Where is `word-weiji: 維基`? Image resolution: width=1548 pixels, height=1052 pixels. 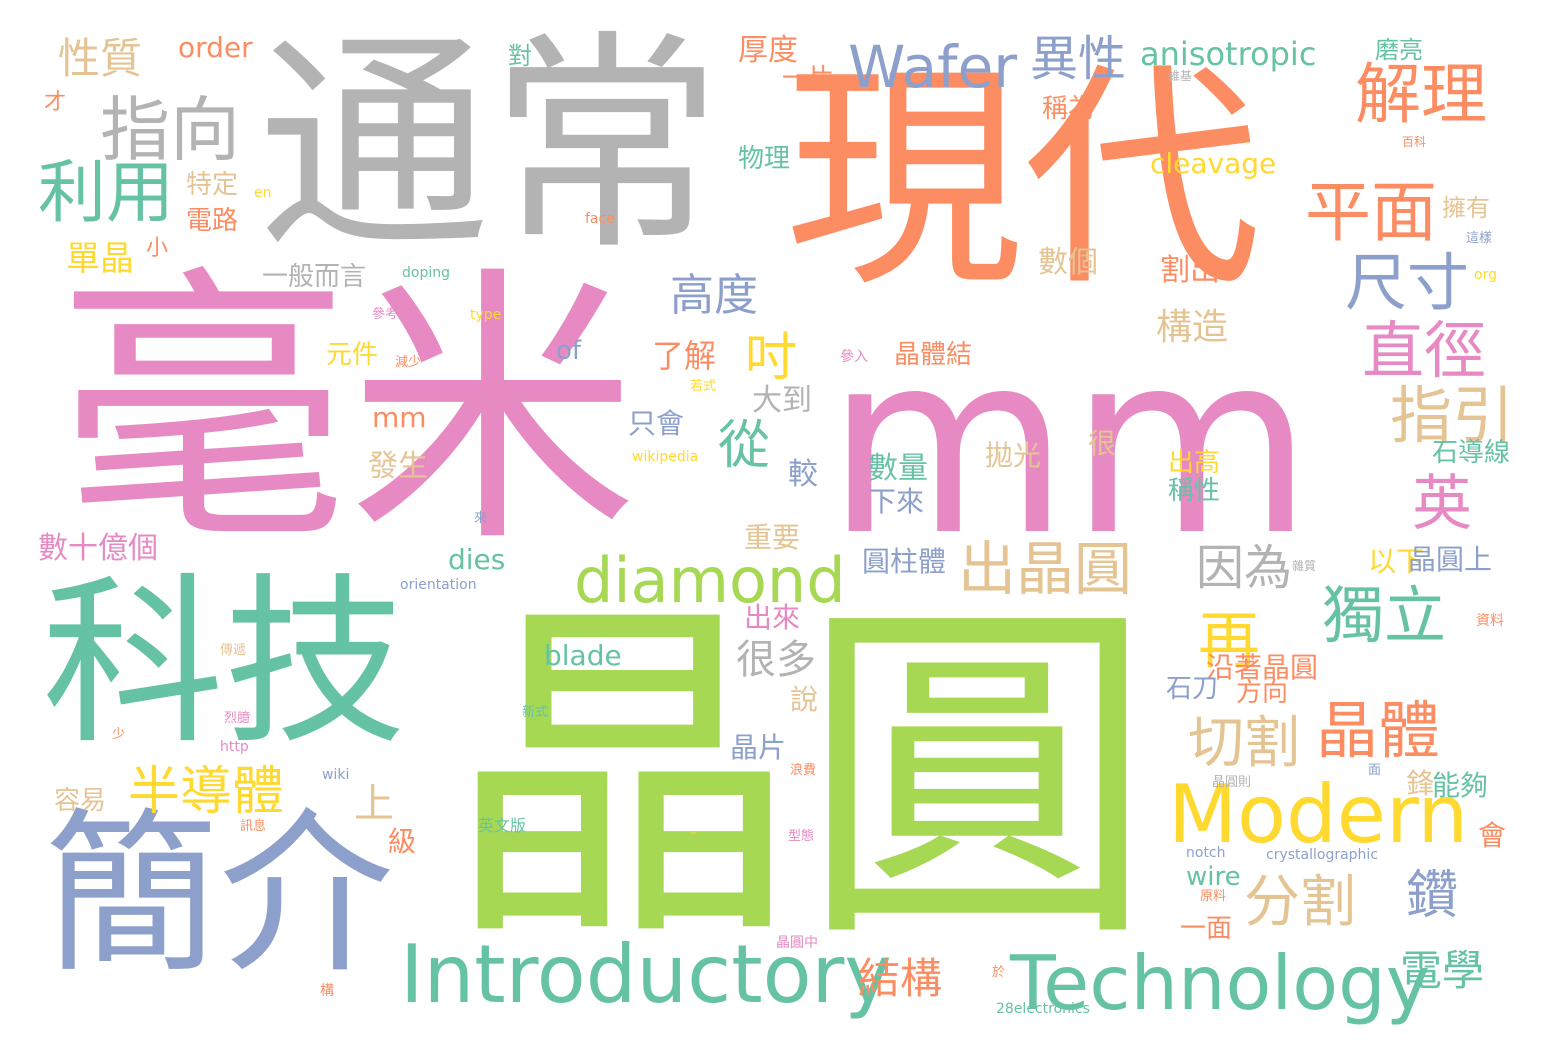
word-weiji: 維基 is located at coordinates (1180, 76).